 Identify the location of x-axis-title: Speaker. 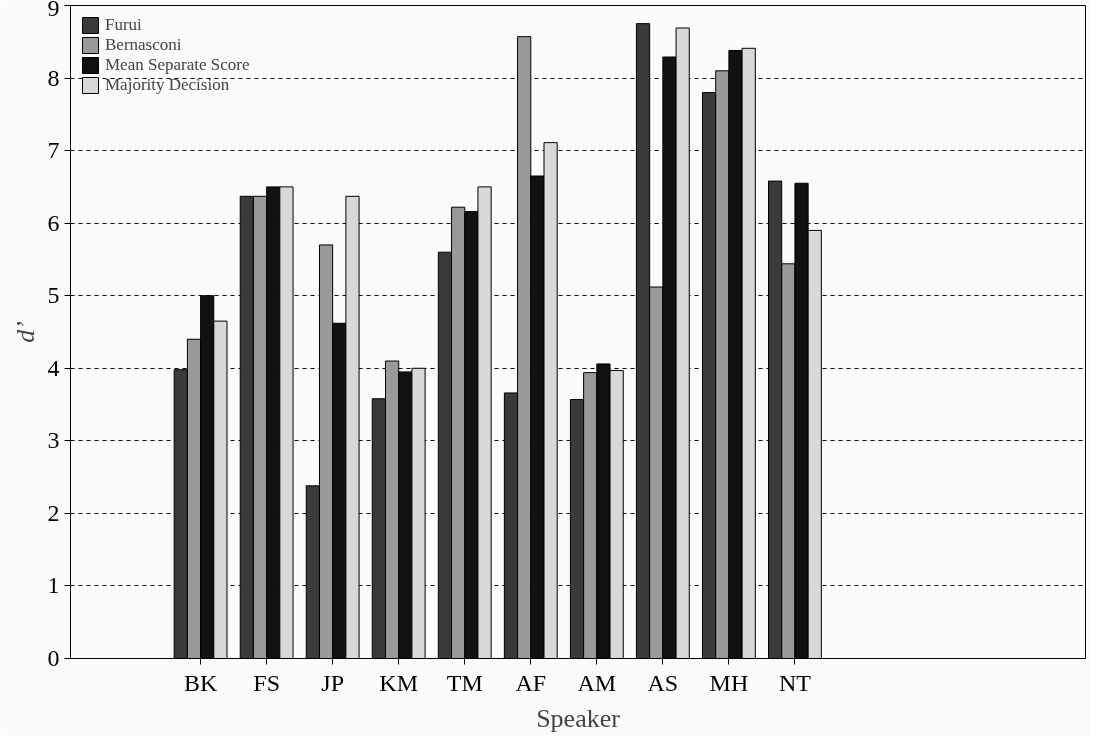
(578, 718).